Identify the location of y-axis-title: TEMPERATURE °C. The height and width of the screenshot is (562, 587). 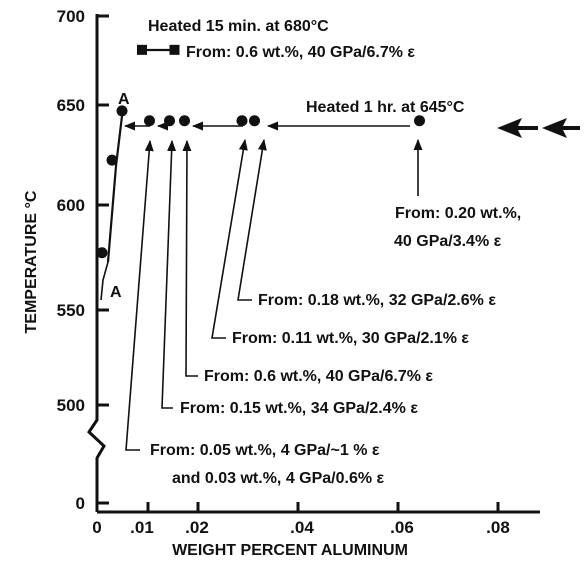
(31, 261).